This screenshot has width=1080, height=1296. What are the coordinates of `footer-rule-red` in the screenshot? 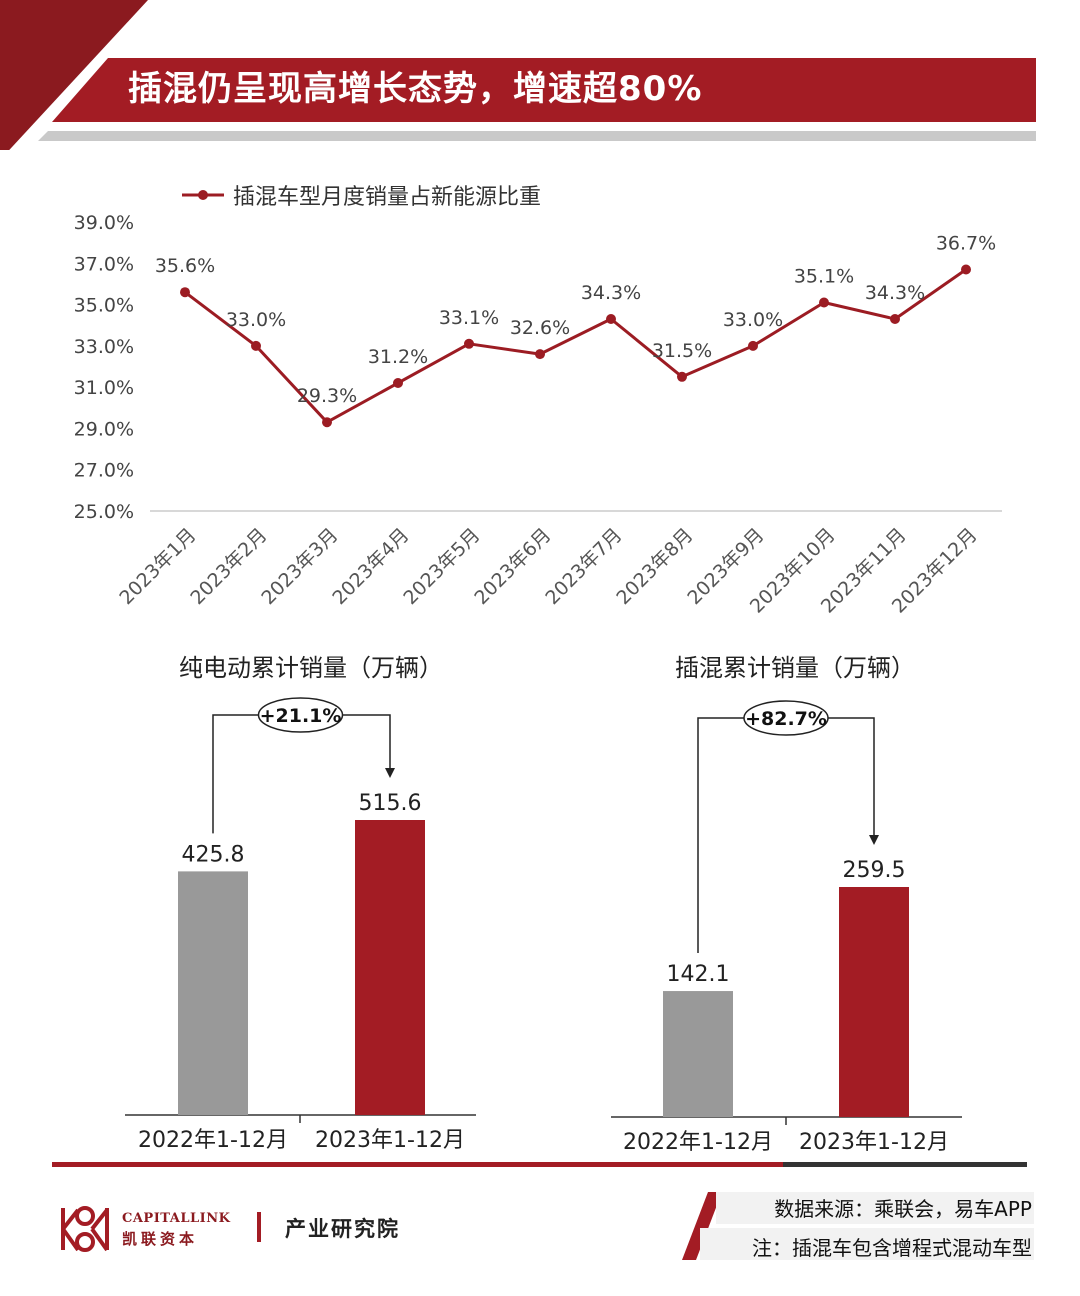 It's located at (417, 1164).